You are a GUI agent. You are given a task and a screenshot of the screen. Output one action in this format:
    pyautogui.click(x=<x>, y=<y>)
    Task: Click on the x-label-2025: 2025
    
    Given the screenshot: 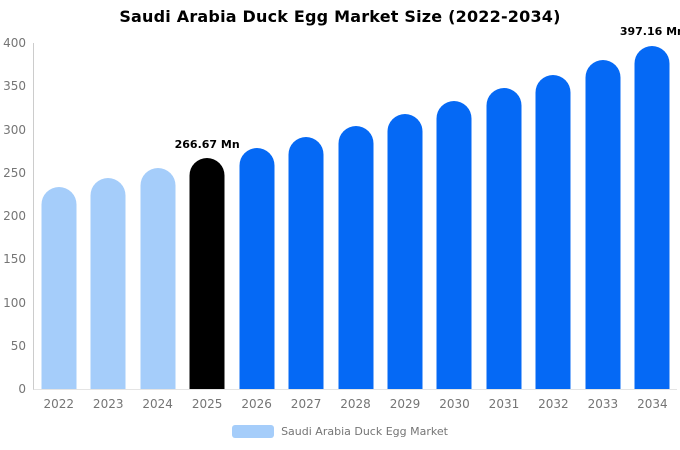 What is the action you would take?
    pyautogui.click(x=207, y=404)
    